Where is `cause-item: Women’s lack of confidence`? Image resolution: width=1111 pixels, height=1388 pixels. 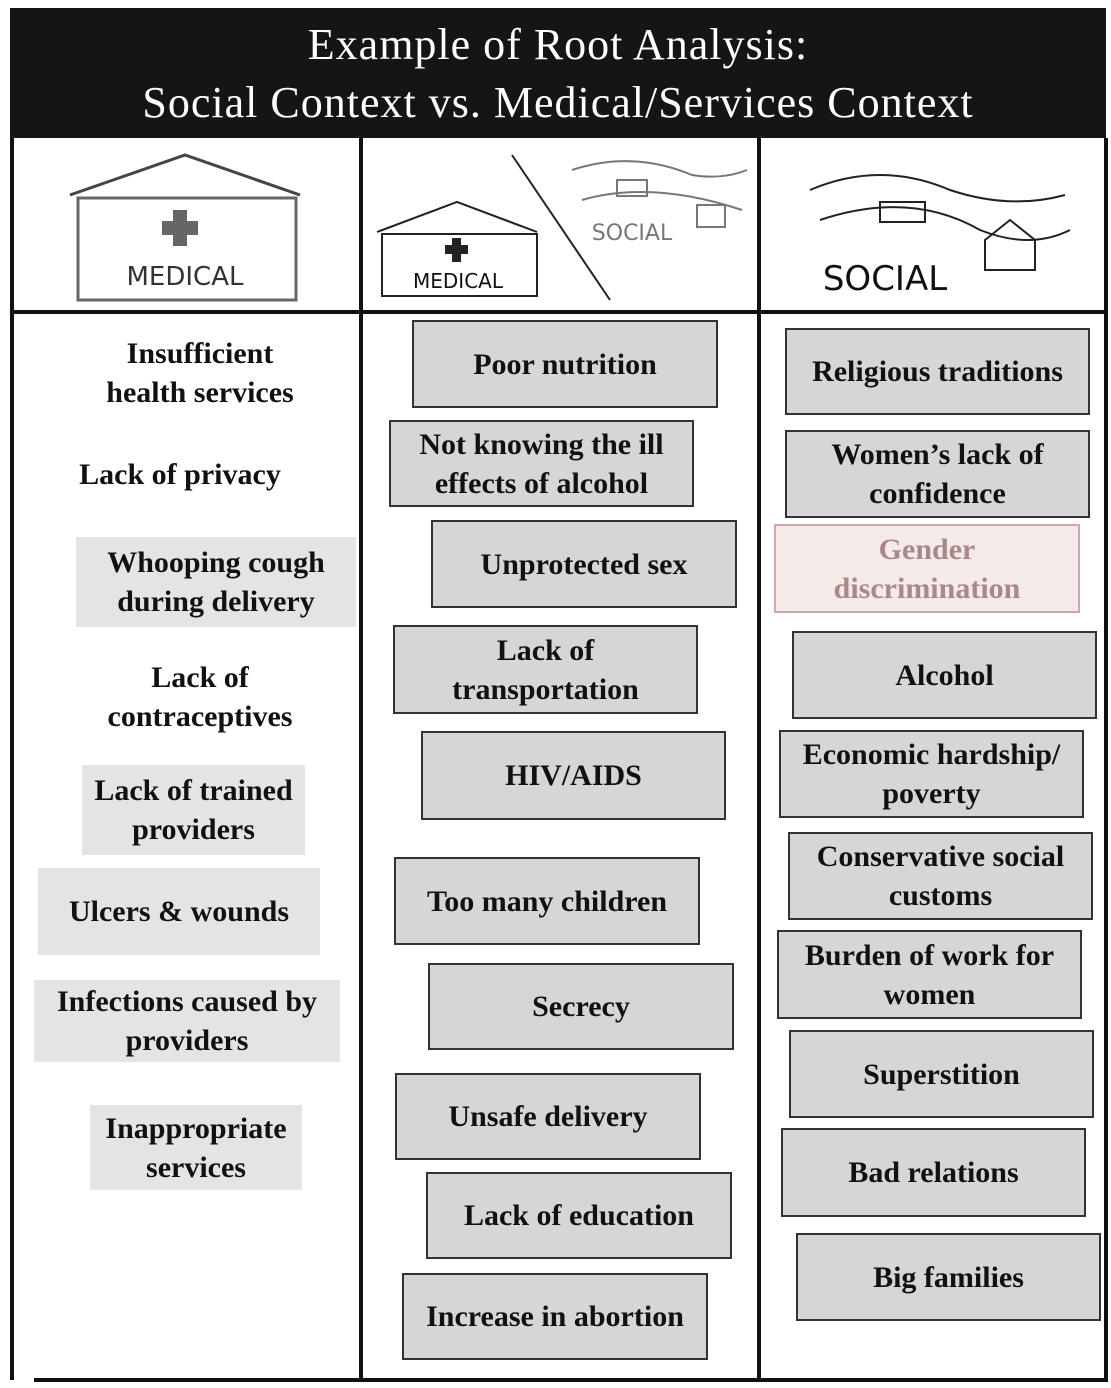
cause-item: Women’s lack of confidence is located at coordinates (937, 474).